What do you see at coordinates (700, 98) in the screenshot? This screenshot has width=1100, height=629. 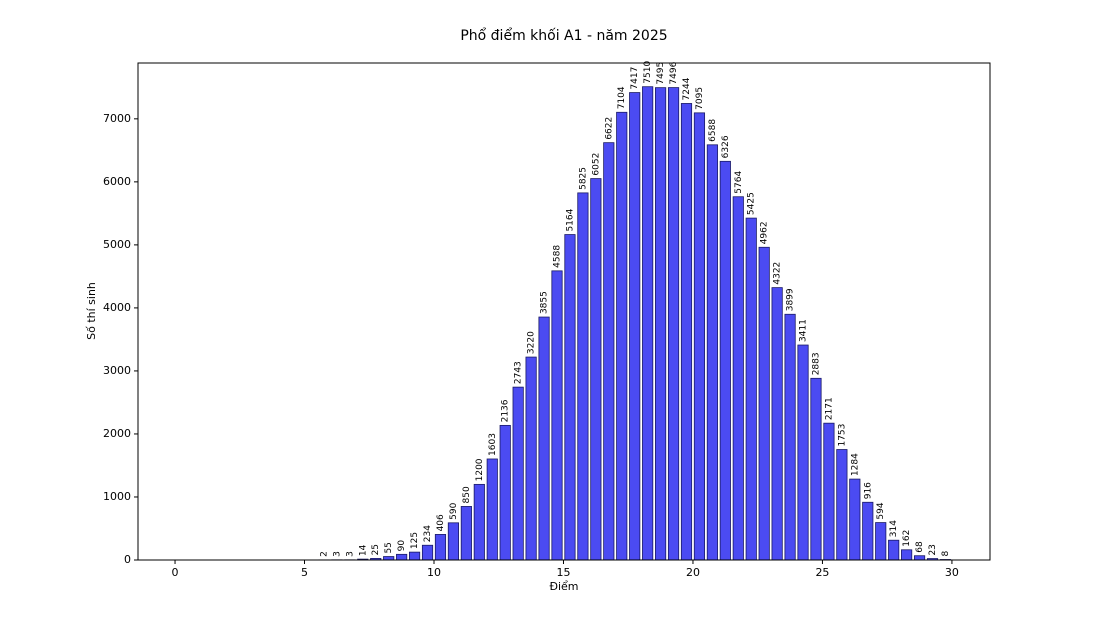 I see `value-label: 7095` at bounding box center [700, 98].